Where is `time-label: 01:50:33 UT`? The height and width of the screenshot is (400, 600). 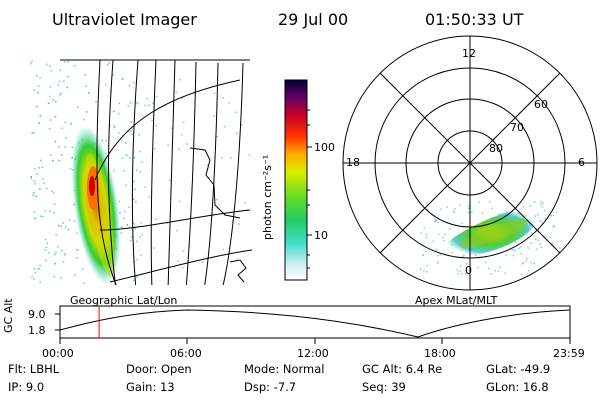
time-label: 01:50:33 UT is located at coordinates (474, 19).